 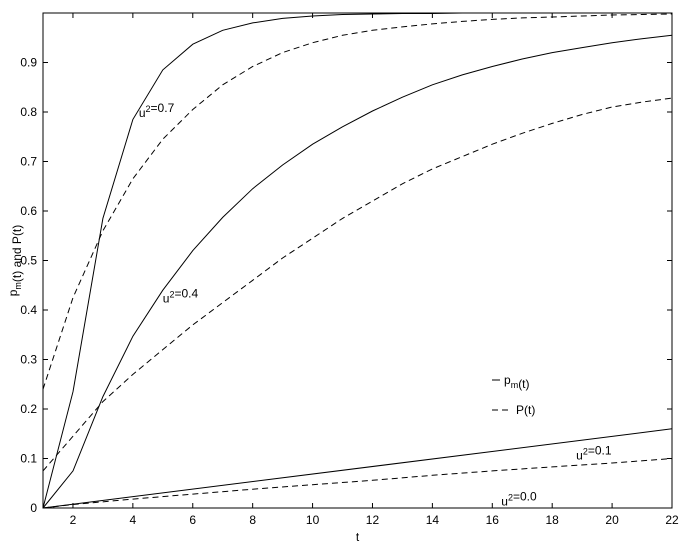 I want to click on y-tick-label: 0.6, so click(x=28, y=211).